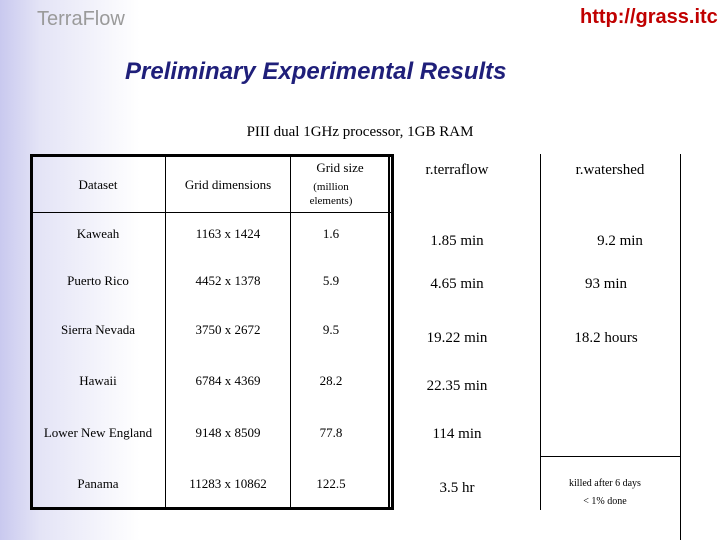 Image resolution: width=720 pixels, height=540 pixels. I want to click on table-cell-terraflow: 22.35 min, so click(457, 386).